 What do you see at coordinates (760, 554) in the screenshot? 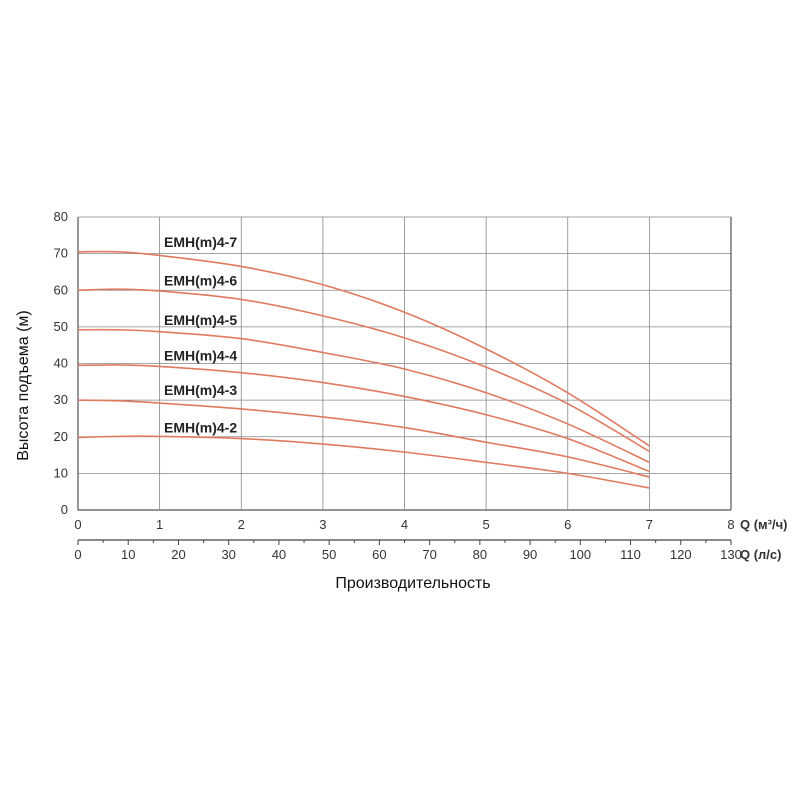
I see `x-axis-secondary-unit: Q (л/с)` at bounding box center [760, 554].